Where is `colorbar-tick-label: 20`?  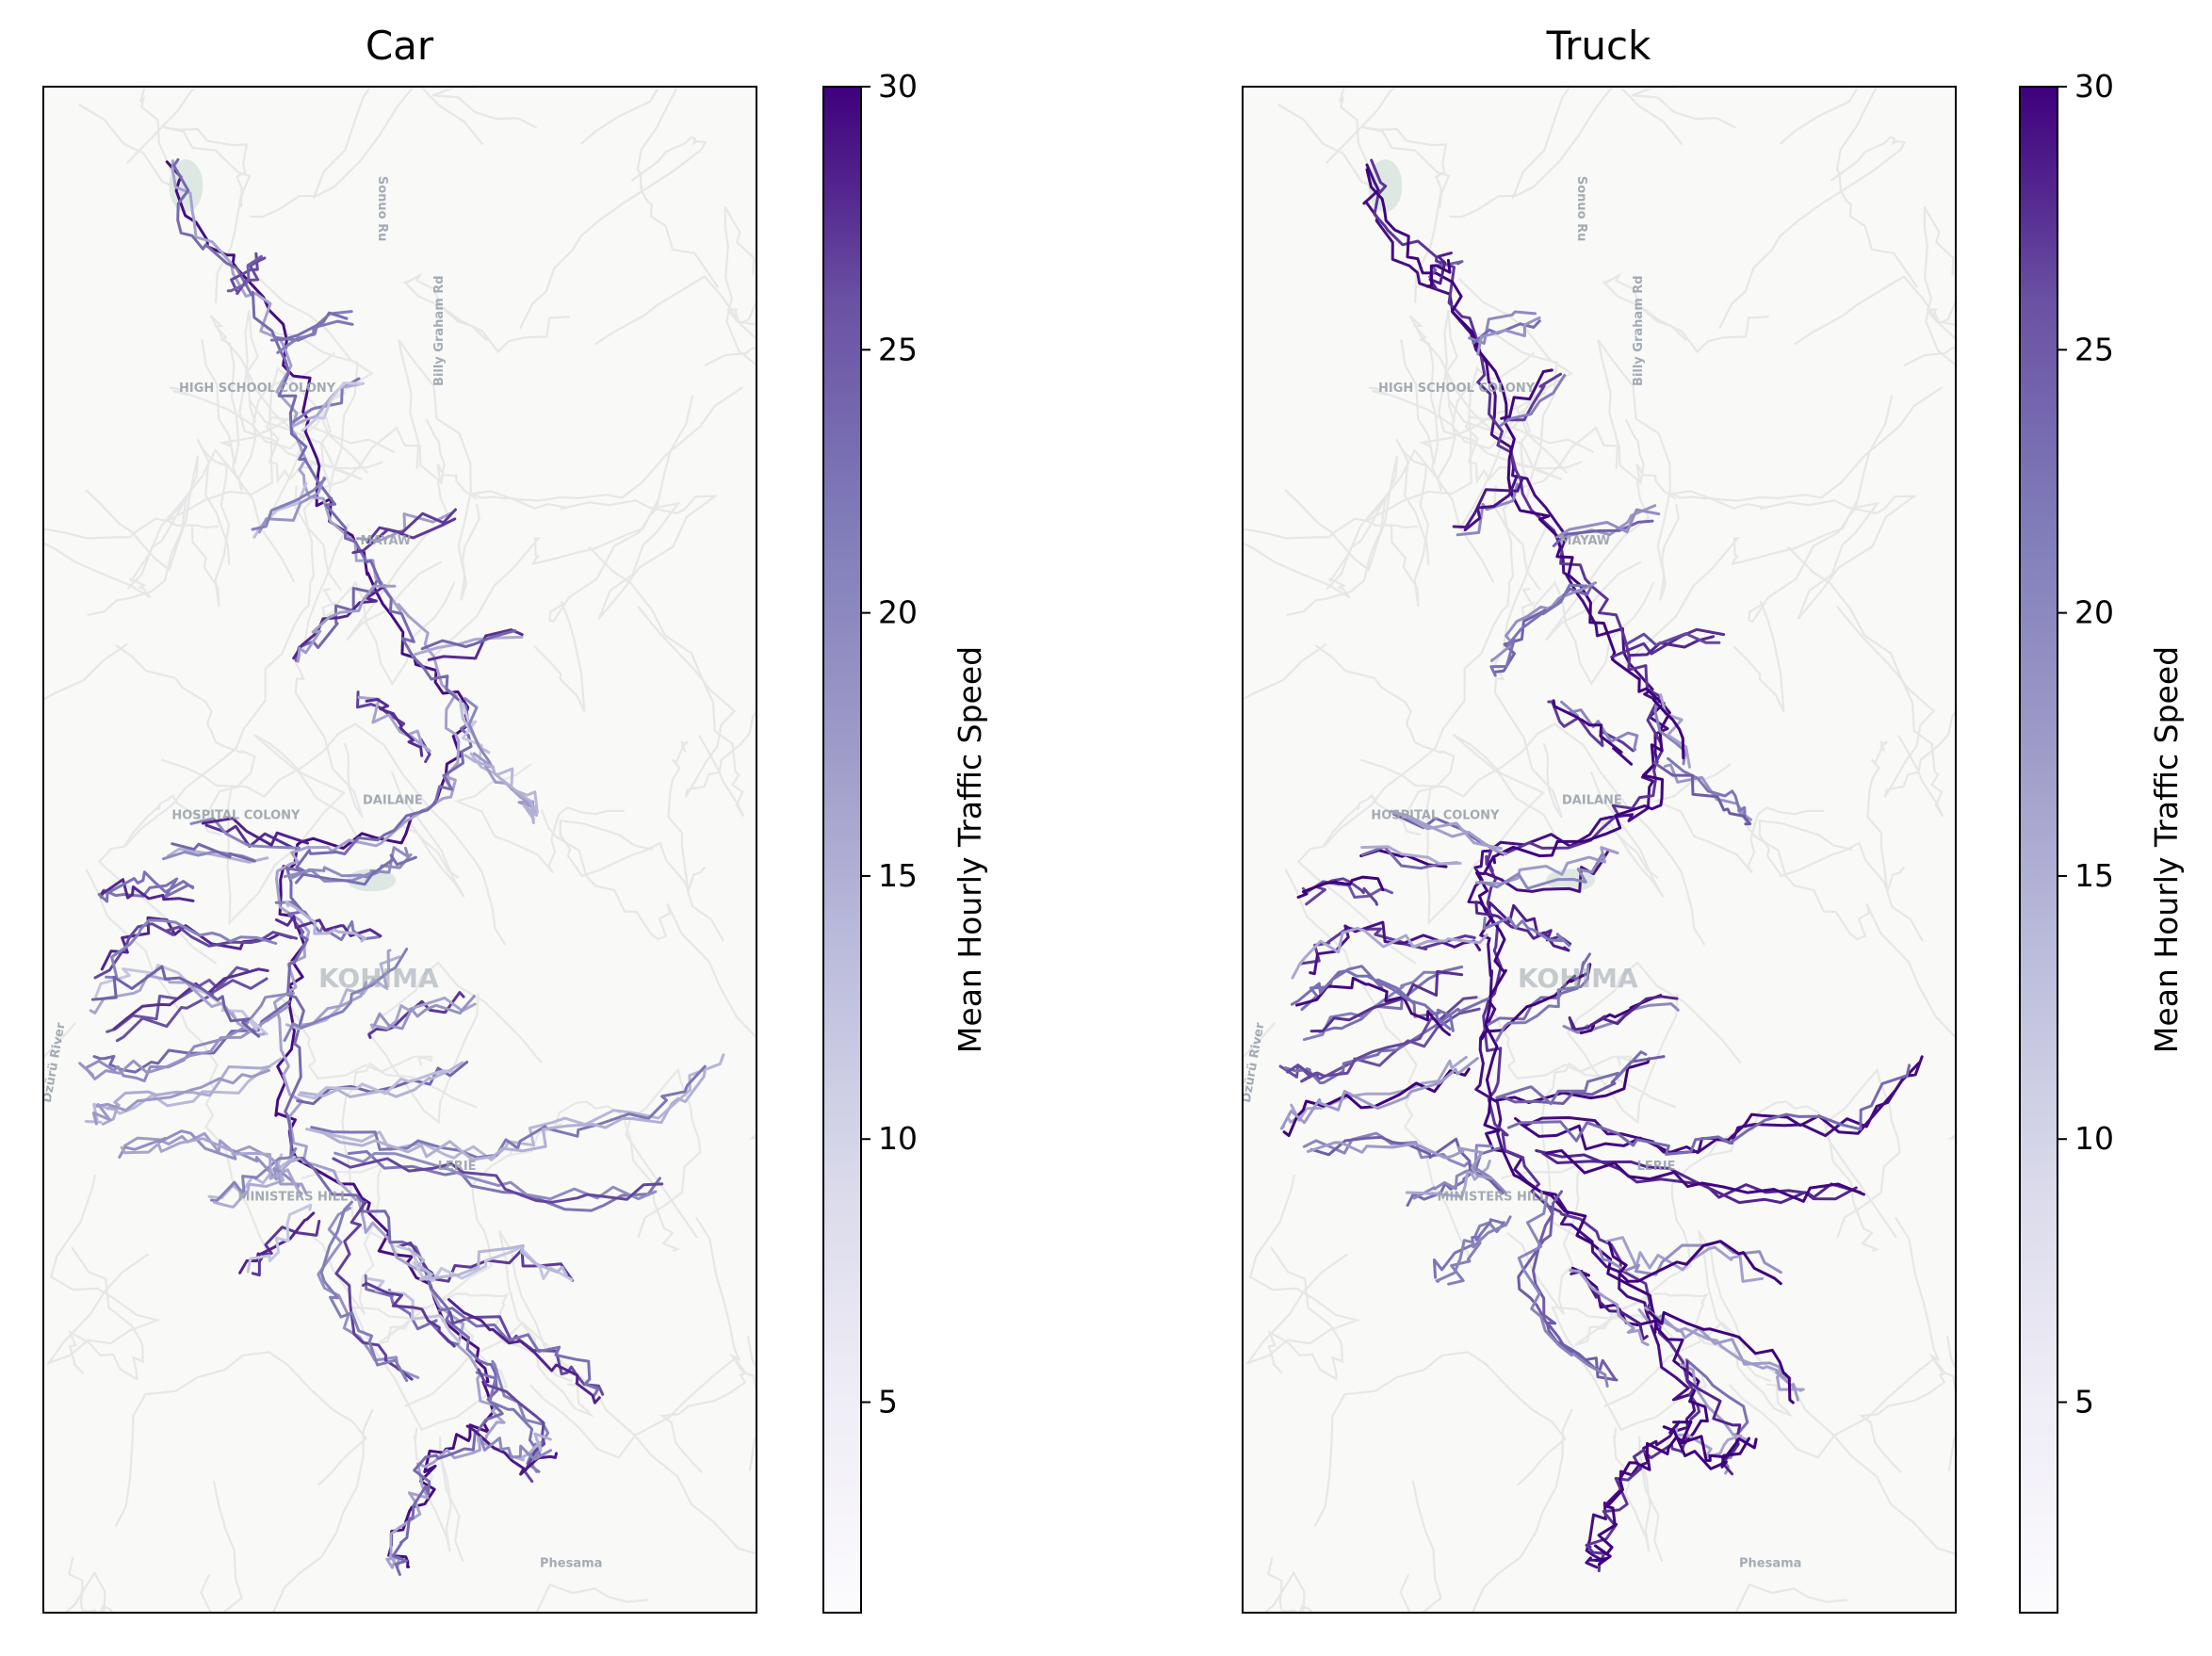 colorbar-tick-label: 20 is located at coordinates (2094, 613).